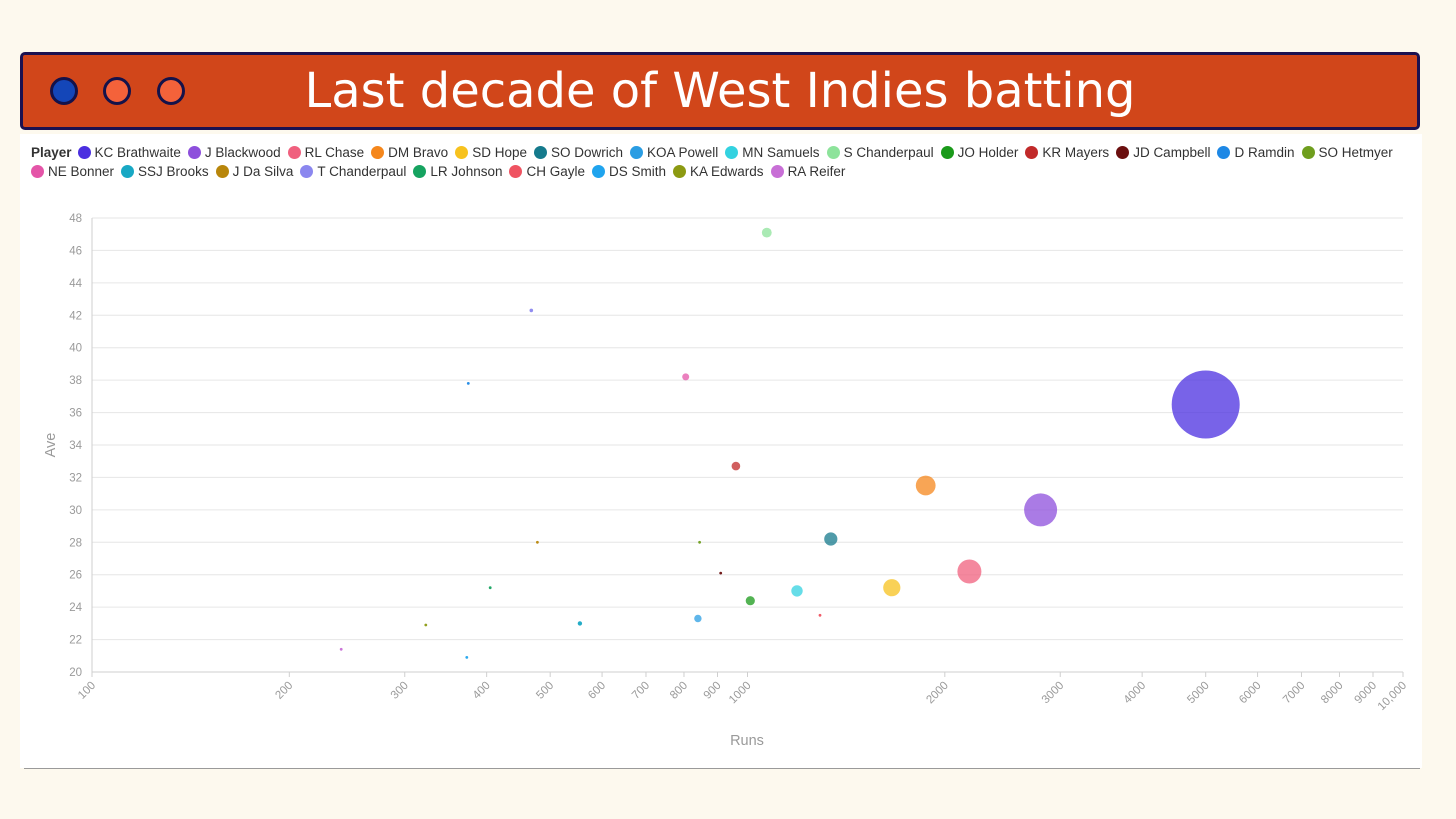  I want to click on x-tick-label: 100, so click(87, 691).